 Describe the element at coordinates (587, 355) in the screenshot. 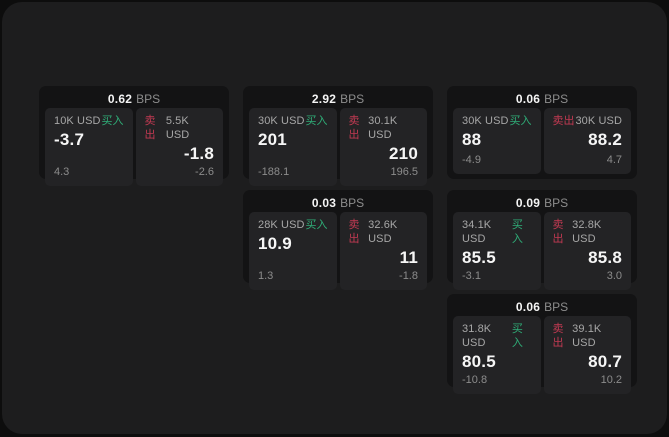

I see `sell-panel: 卖出 39.1K USD 80.7 10.2` at that location.